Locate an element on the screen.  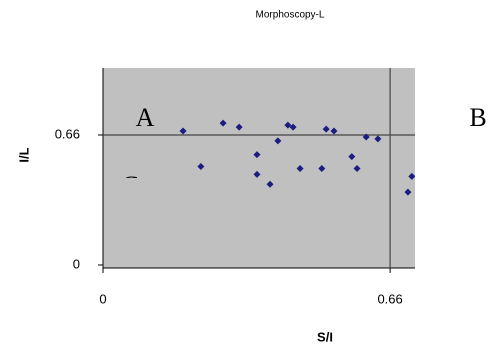
x-axis-label: S/I is located at coordinates (325, 336).